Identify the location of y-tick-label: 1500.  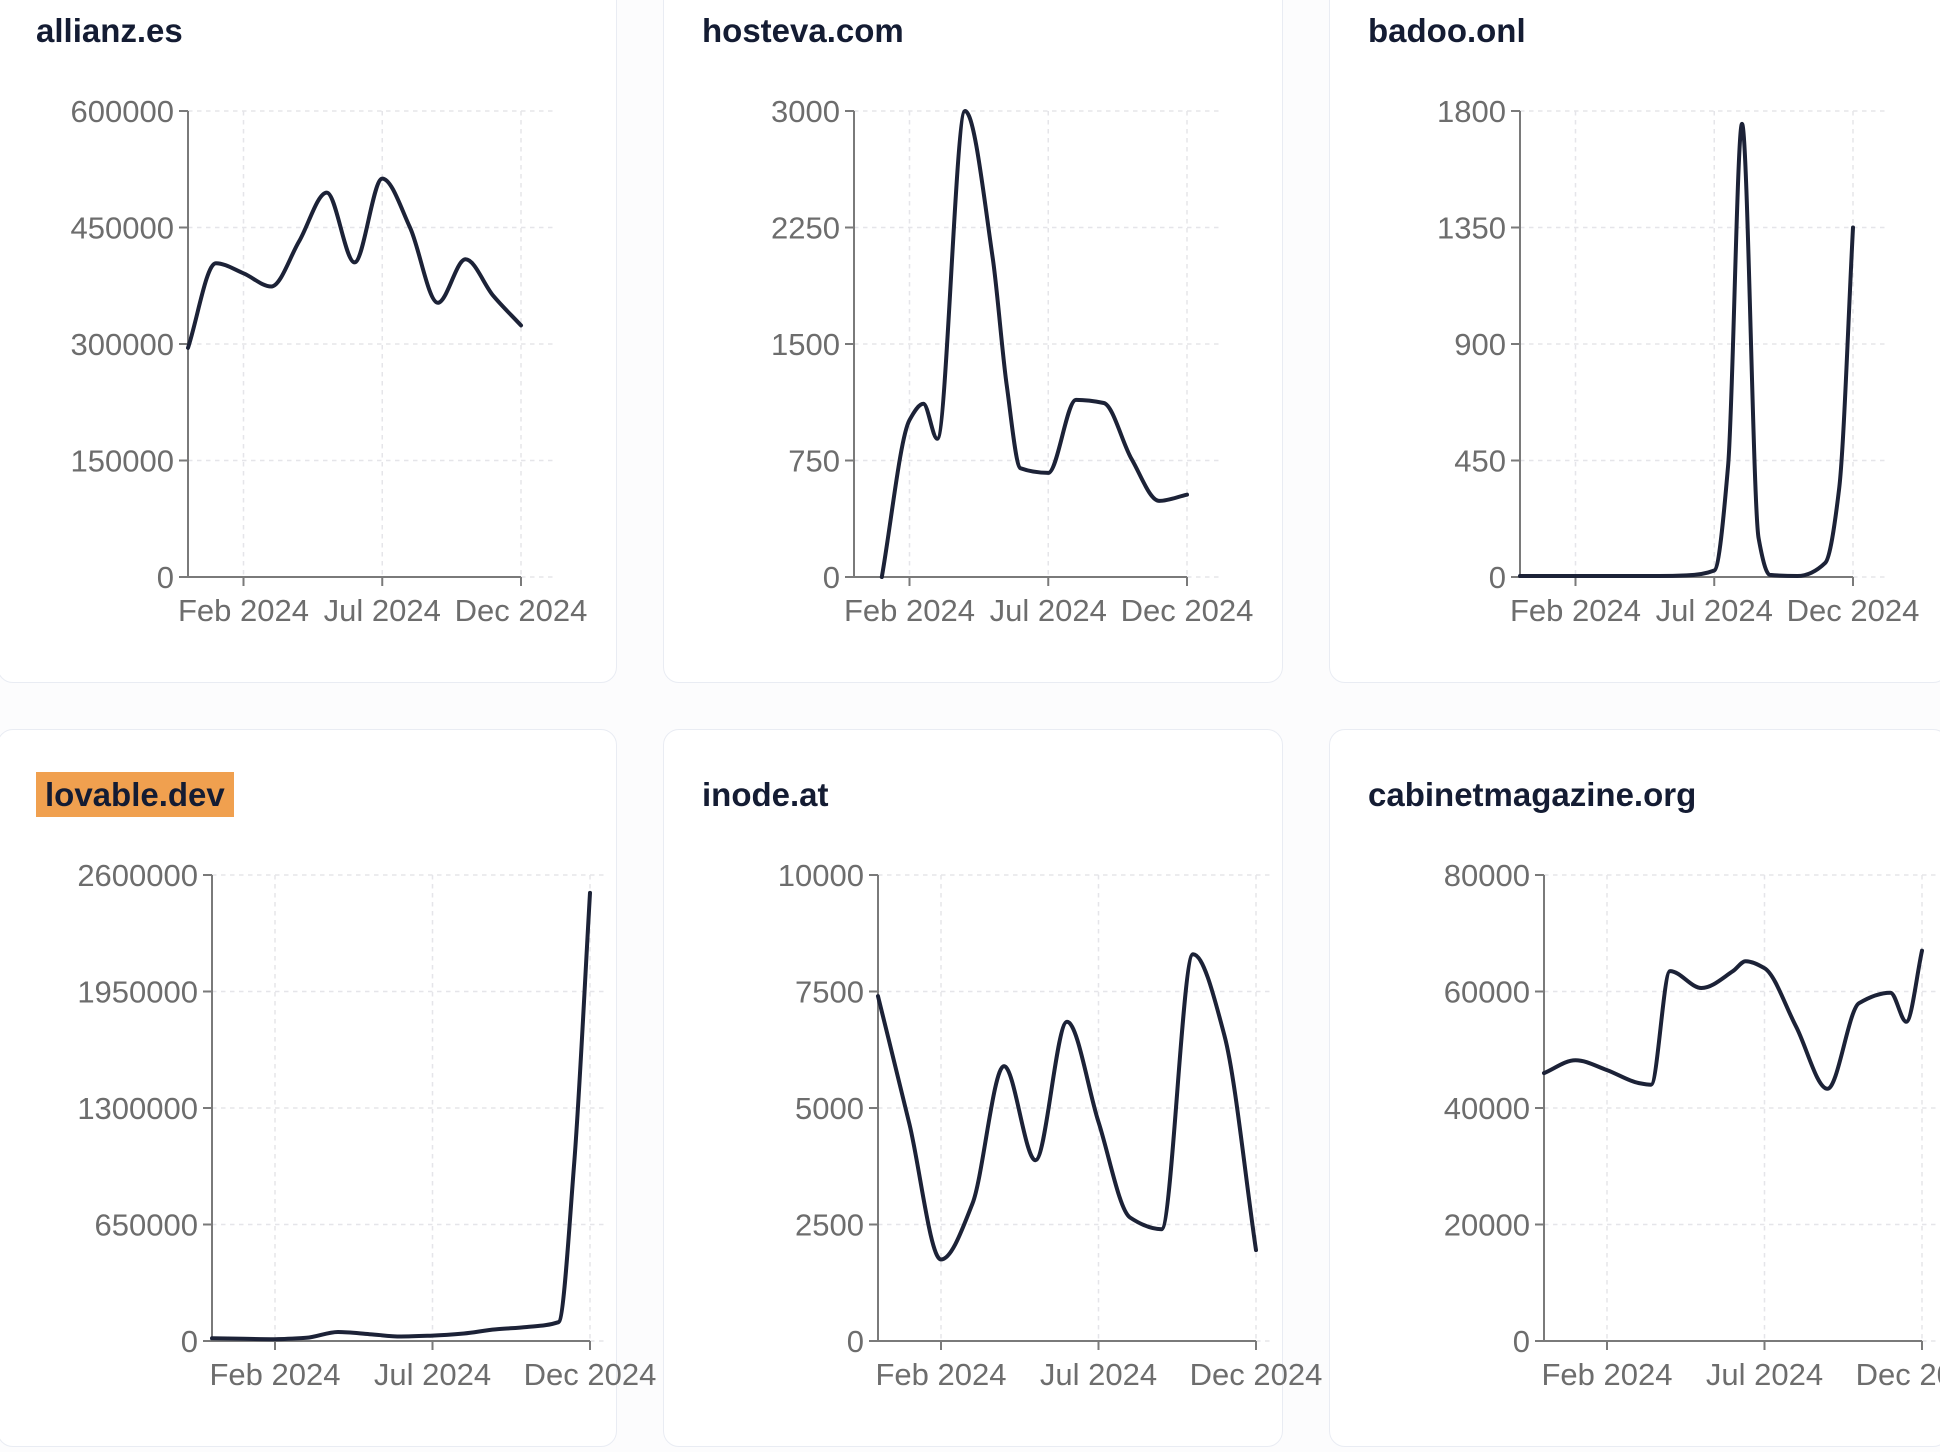
(805, 344).